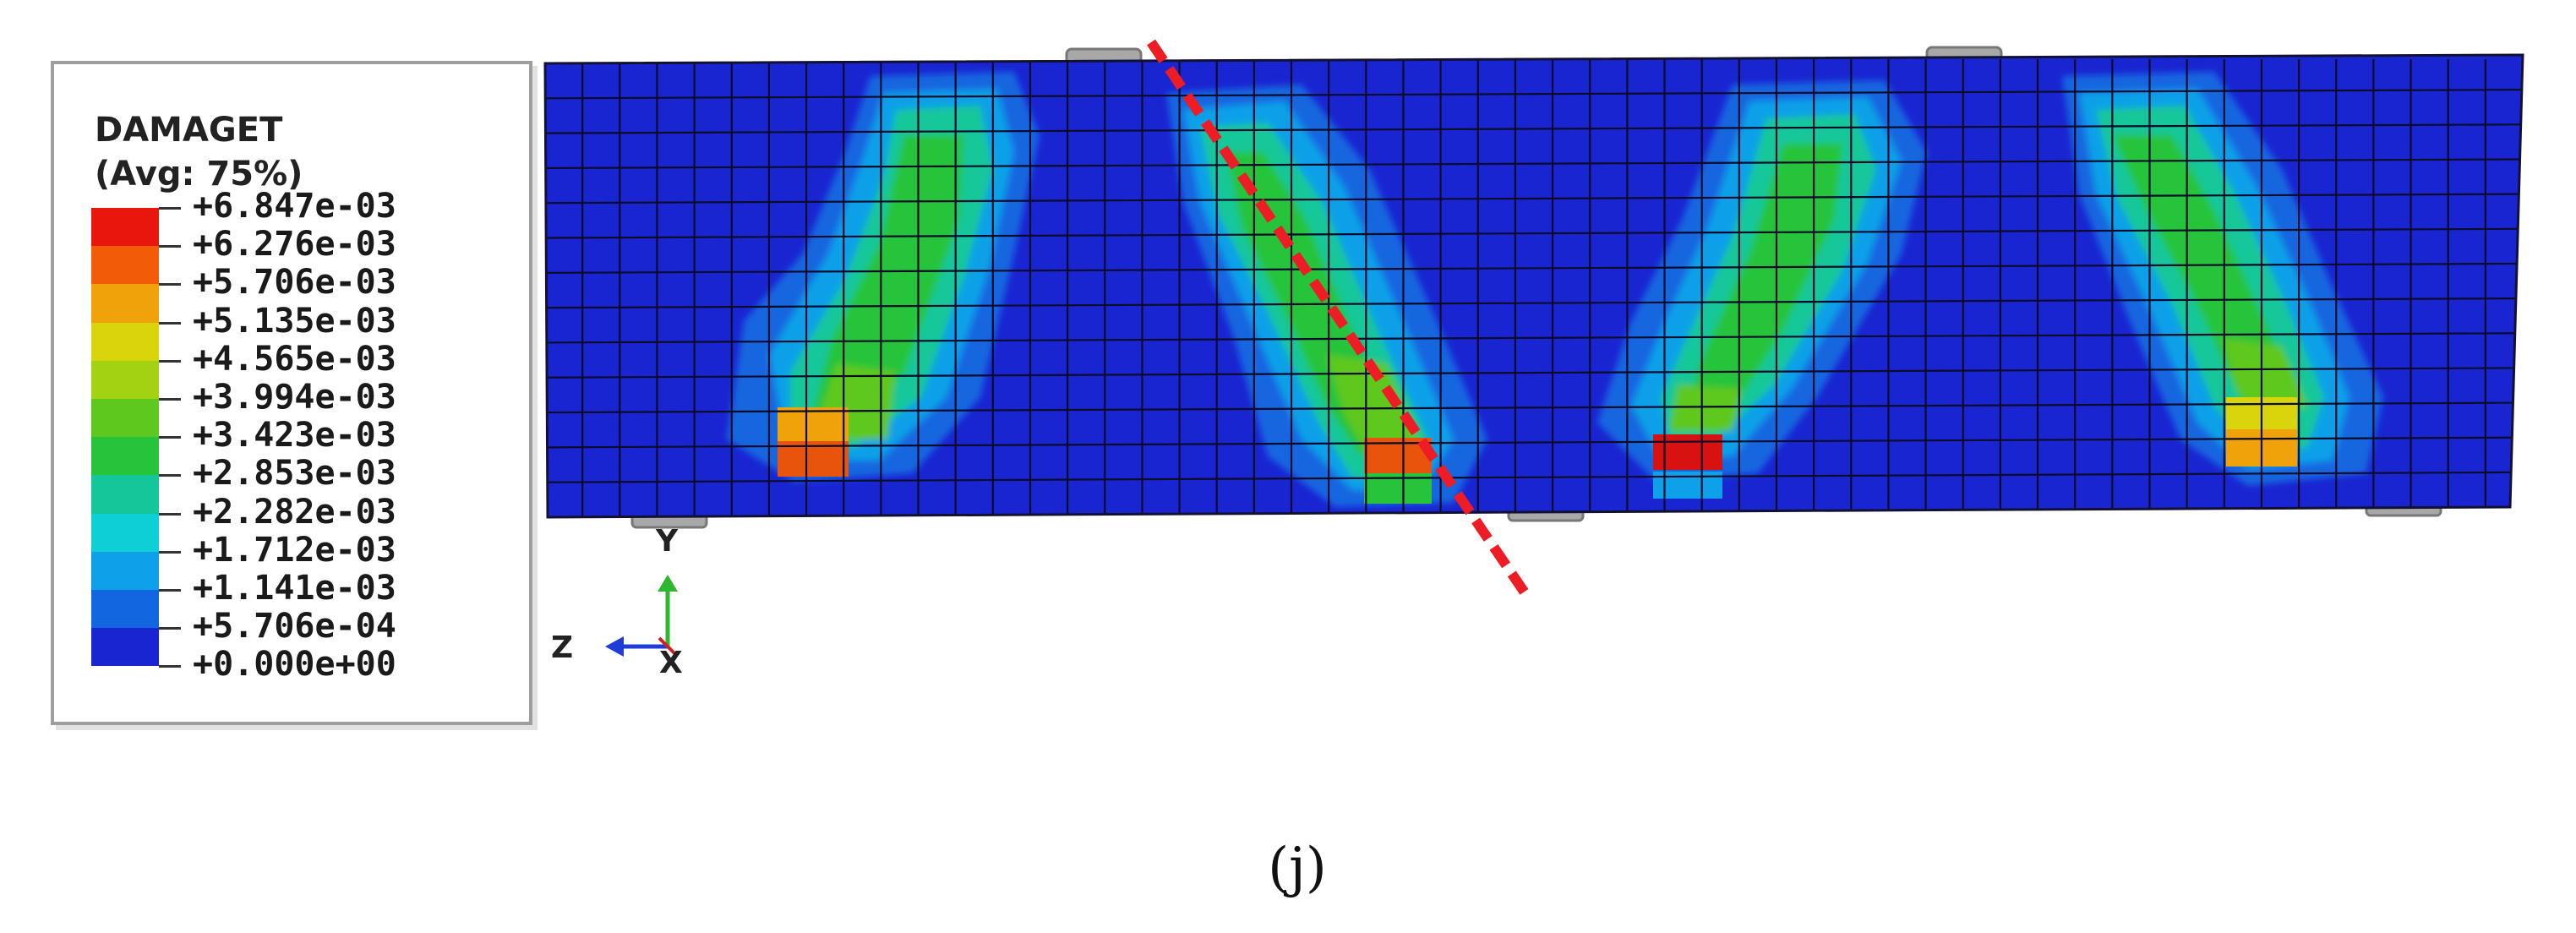  I want to click on y-axis-label: Y, so click(667, 541).